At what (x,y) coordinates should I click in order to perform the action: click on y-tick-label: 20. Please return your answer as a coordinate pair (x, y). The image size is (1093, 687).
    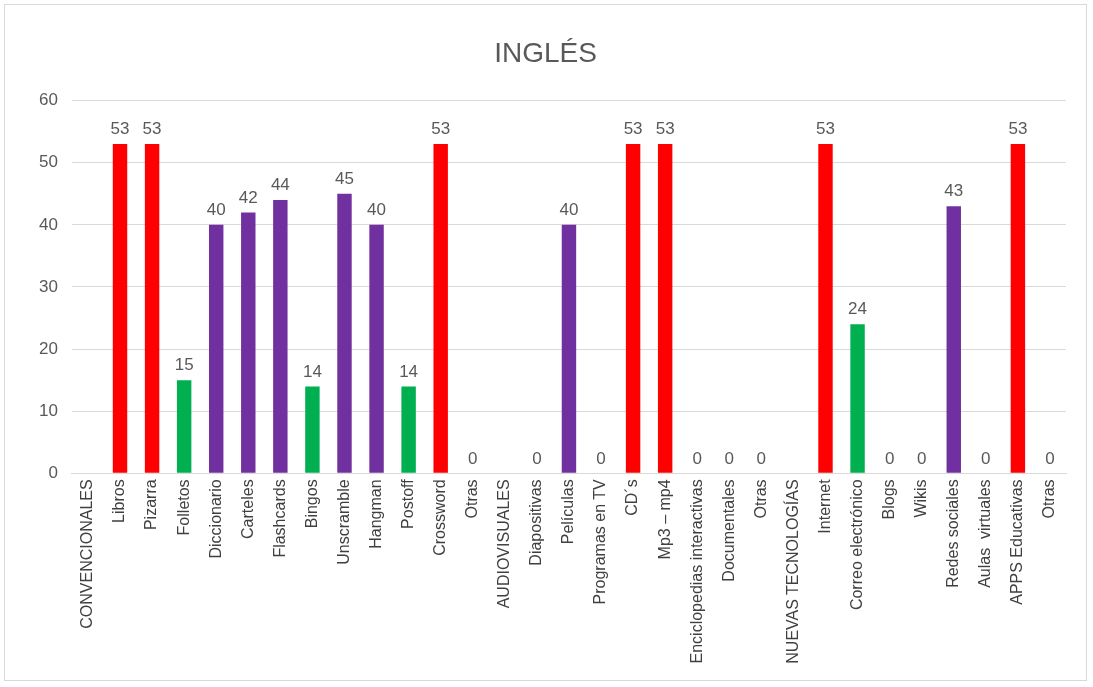
    Looking at the image, I should click on (48, 348).